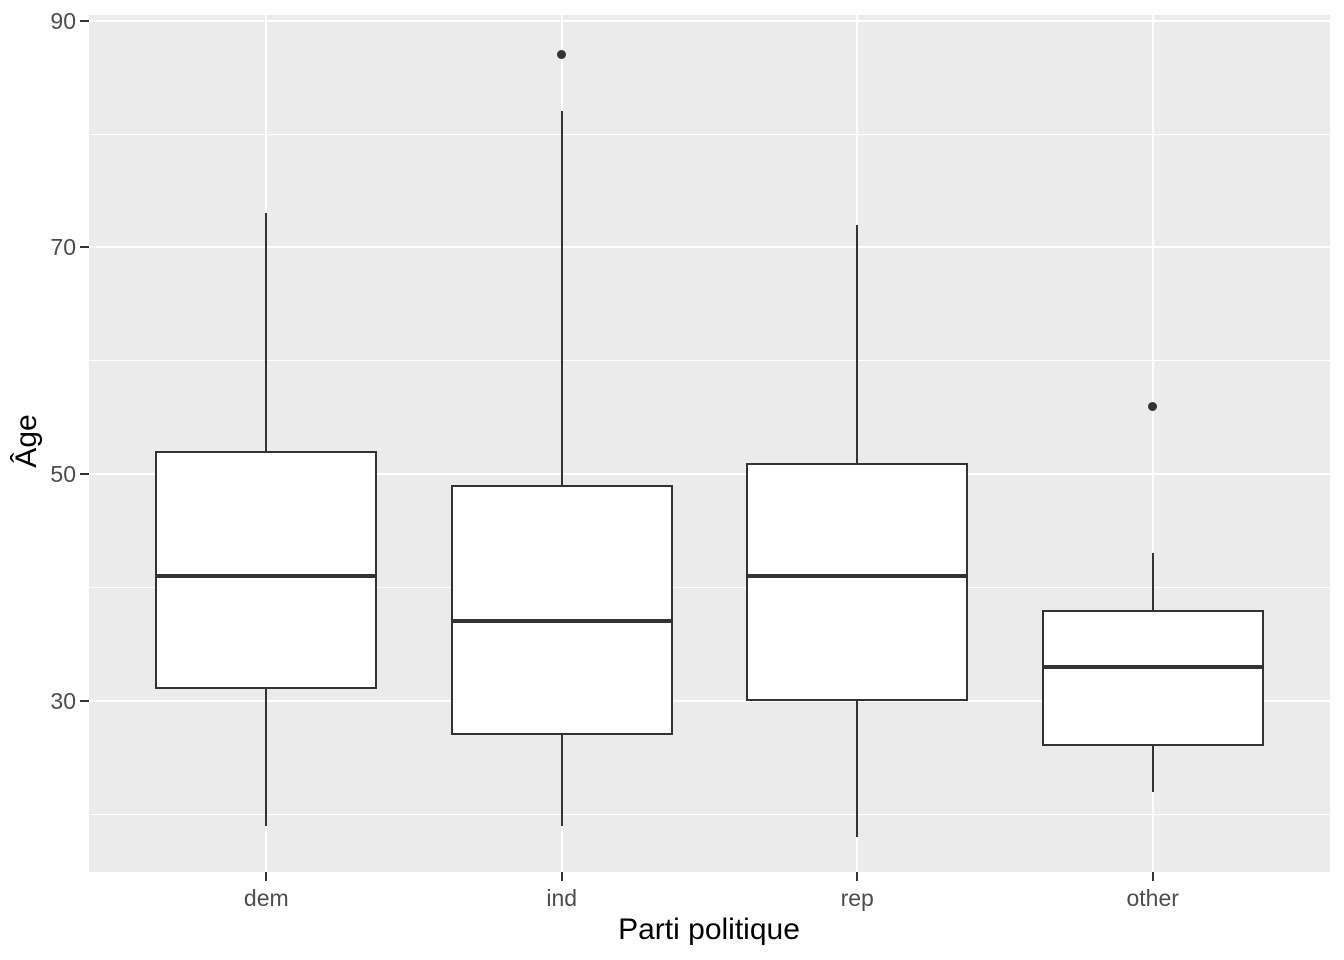 This screenshot has height=960, width=1344. Describe the element at coordinates (709, 929) in the screenshot. I see `x-axis-title: Parti politique` at that location.